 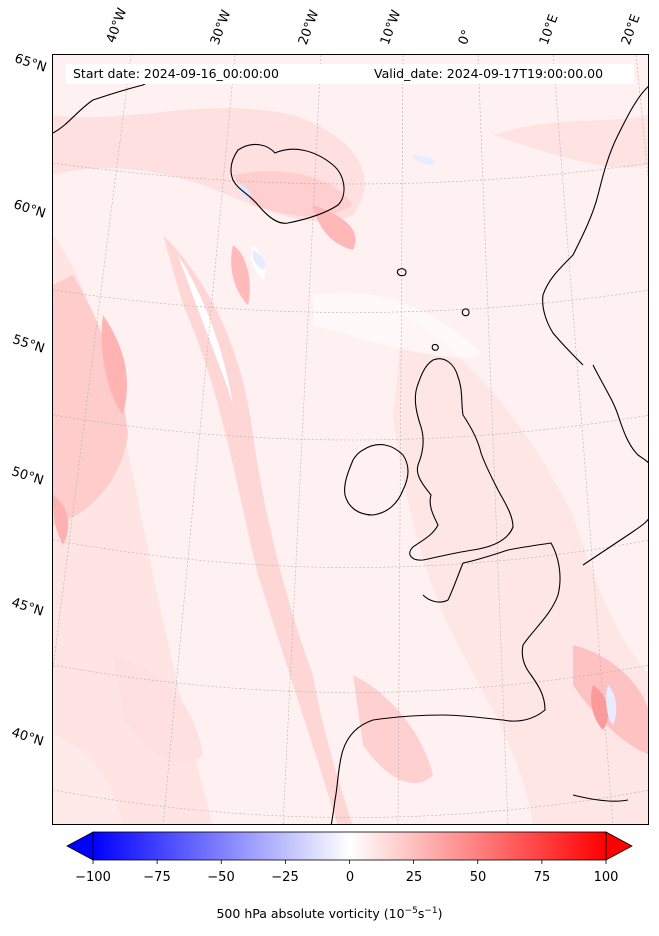 What do you see at coordinates (329, 914) in the screenshot?
I see `colorbar-title: 500 hPa absolute vorticity (10−5s−1)` at bounding box center [329, 914].